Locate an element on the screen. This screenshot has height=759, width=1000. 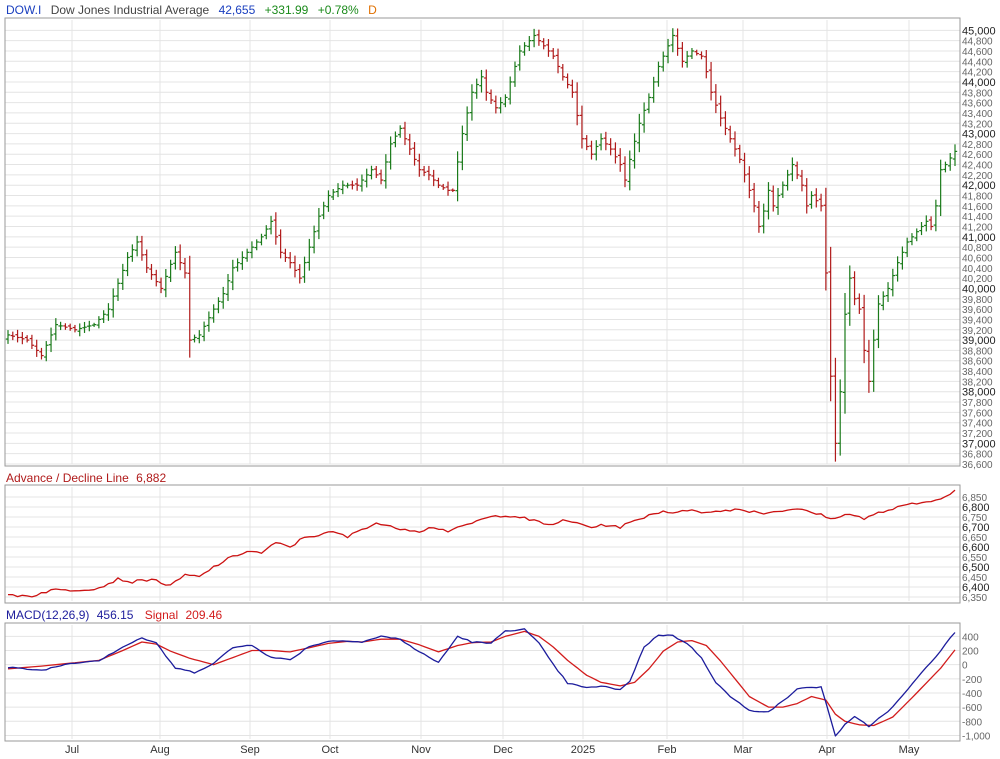
y-tick-label: 38,200 is located at coordinates (977, 382).